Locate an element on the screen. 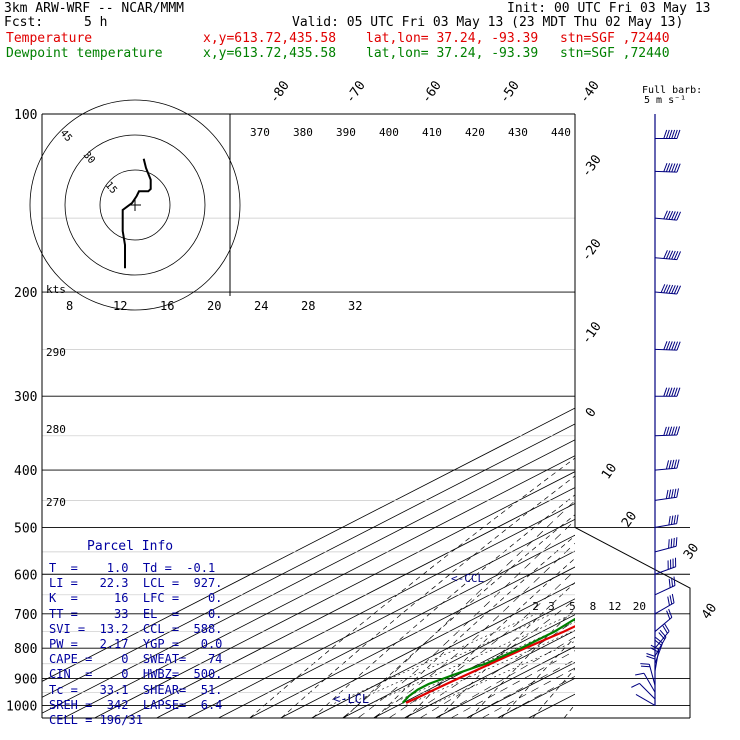 This screenshot has width=740, height=740. hodograph-axis-label: 28 is located at coordinates (308, 306).